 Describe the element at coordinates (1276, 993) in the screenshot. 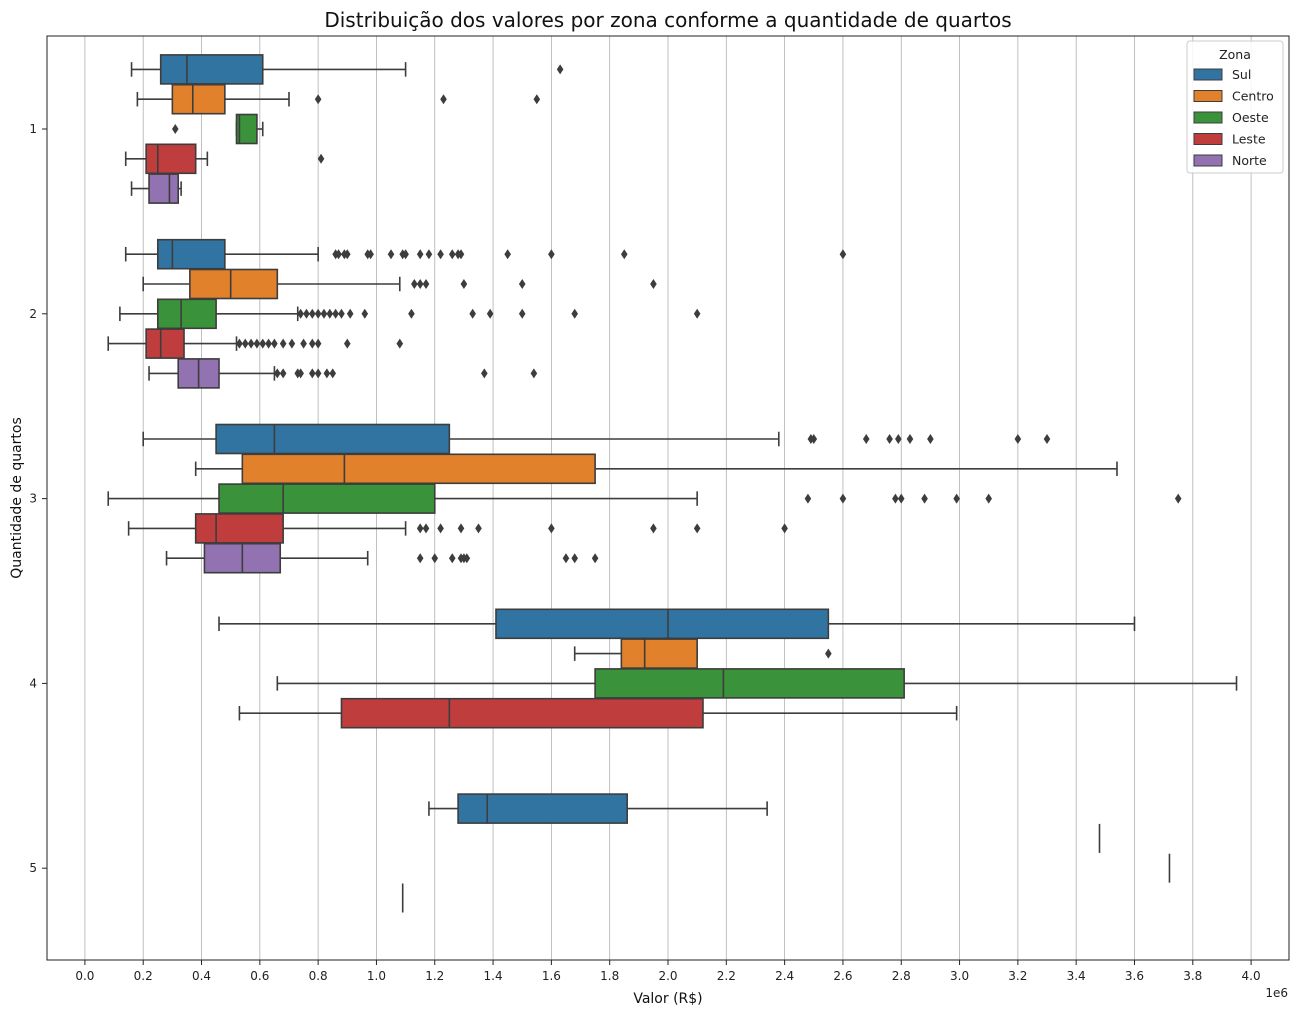

I see `x-axis-scale-label: 1e6` at that location.